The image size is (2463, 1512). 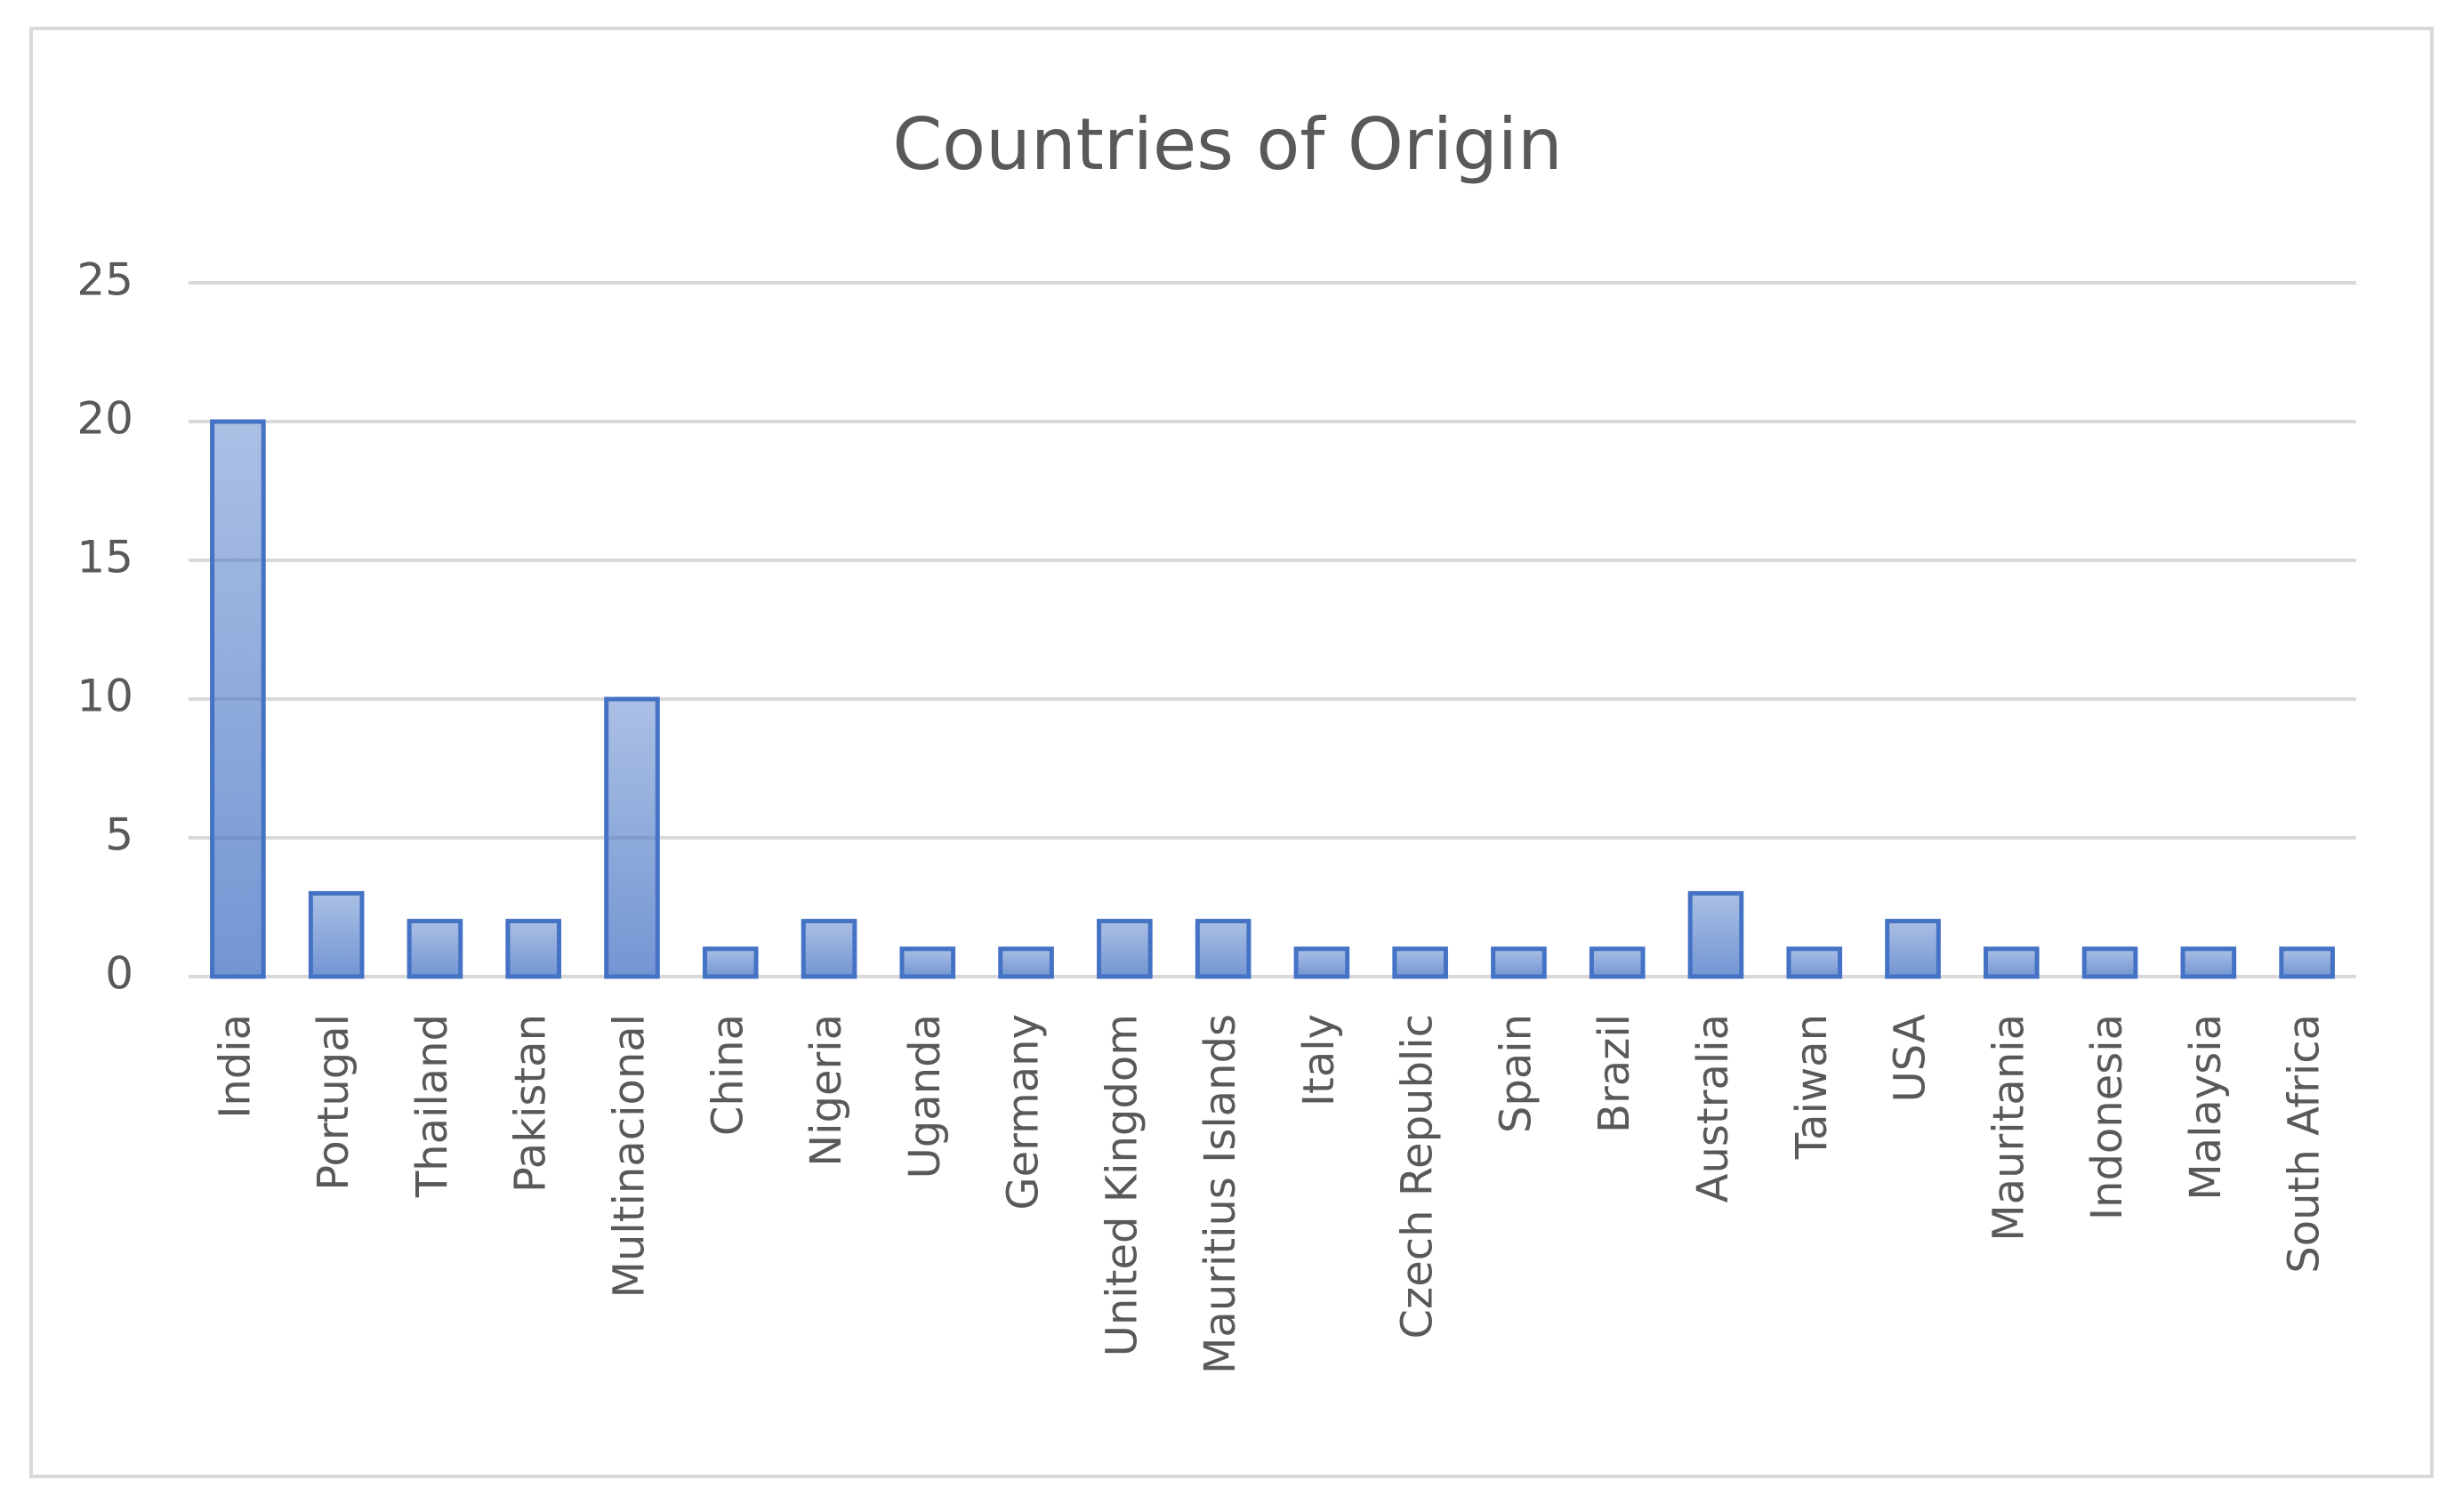 I want to click on x-tick-label: United Kingdom, so click(x=1122, y=1185).